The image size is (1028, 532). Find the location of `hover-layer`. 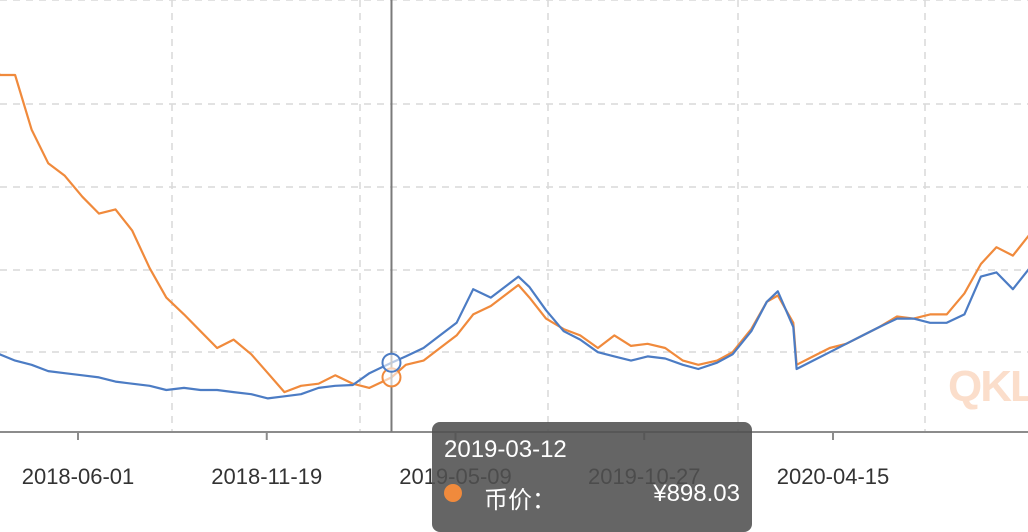

hover-layer is located at coordinates (391, 216).